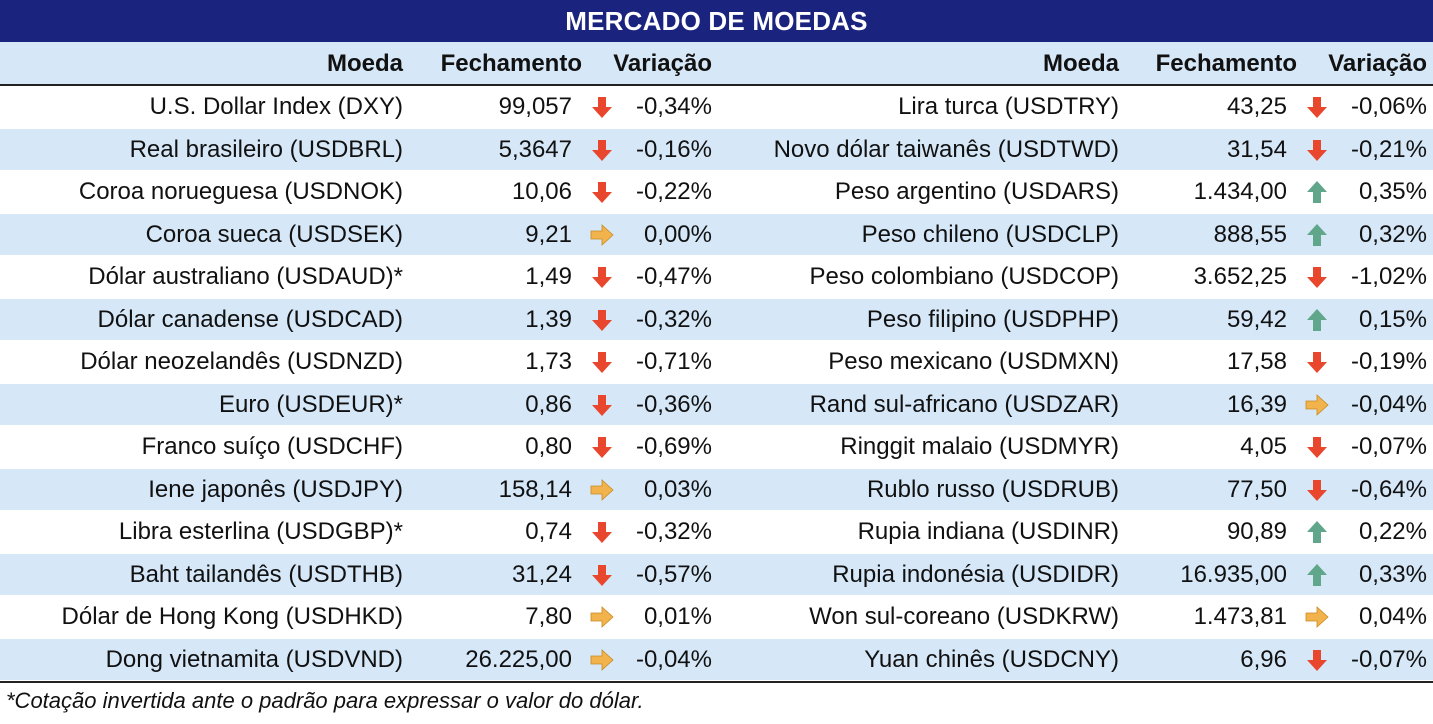  Describe the element at coordinates (1388, 106) in the screenshot. I see `variation-value: -0,06%` at that location.